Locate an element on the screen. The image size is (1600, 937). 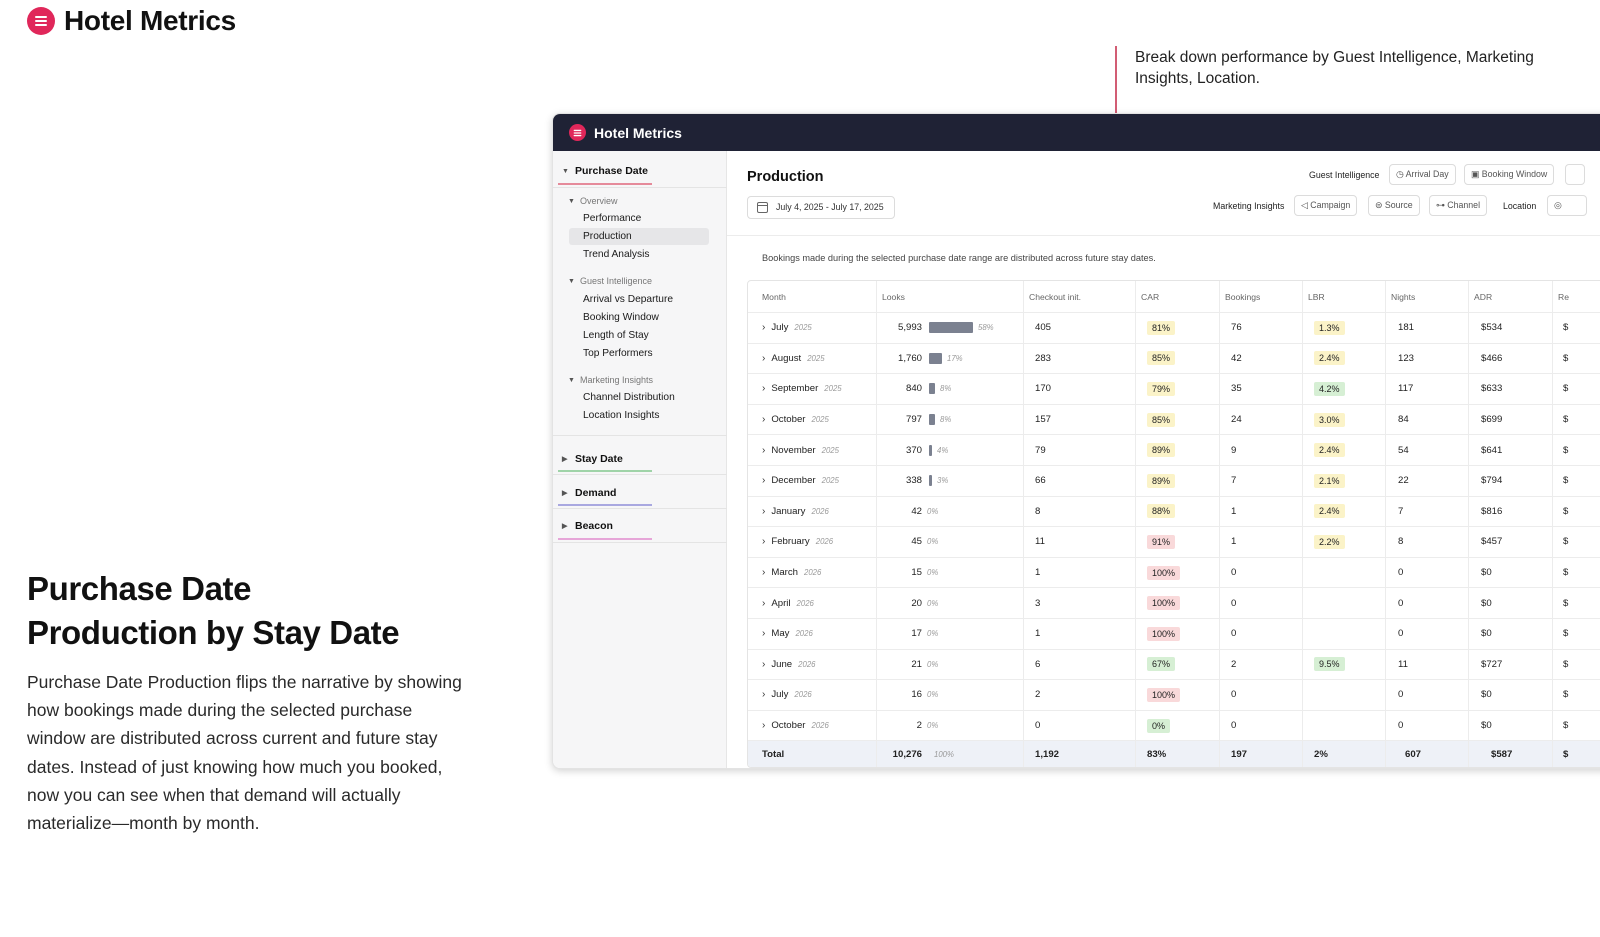
column-header-nights: Nights is located at coordinates (1403, 296).